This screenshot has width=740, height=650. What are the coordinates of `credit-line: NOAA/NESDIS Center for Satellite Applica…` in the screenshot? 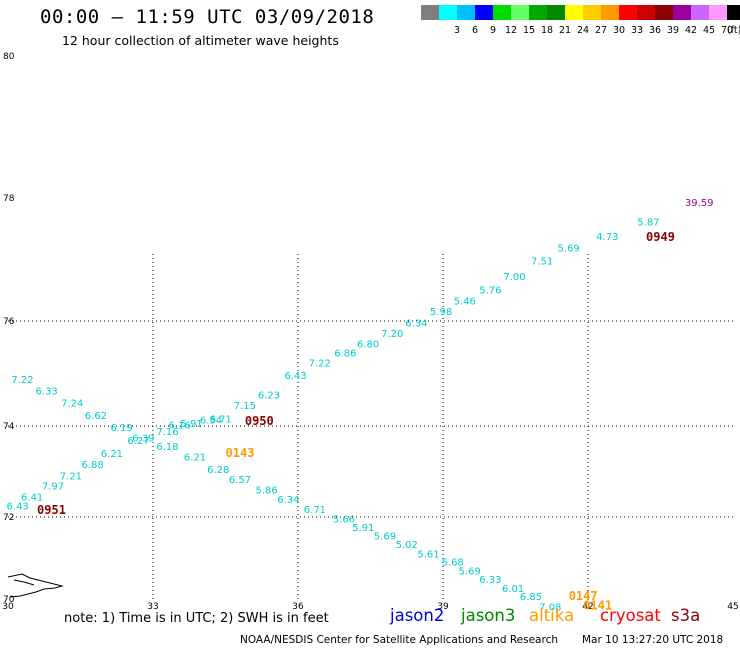 It's located at (399, 640).